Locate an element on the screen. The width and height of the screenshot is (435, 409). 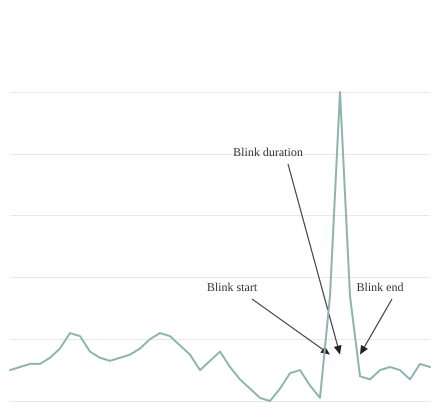
annotation: Blink duration is located at coordinates (268, 152).